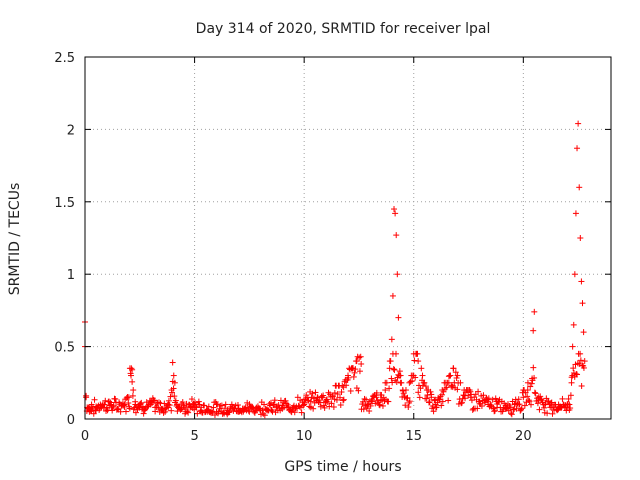 This screenshot has width=640, height=480. I want to click on x-tick-label: 10, so click(304, 436).